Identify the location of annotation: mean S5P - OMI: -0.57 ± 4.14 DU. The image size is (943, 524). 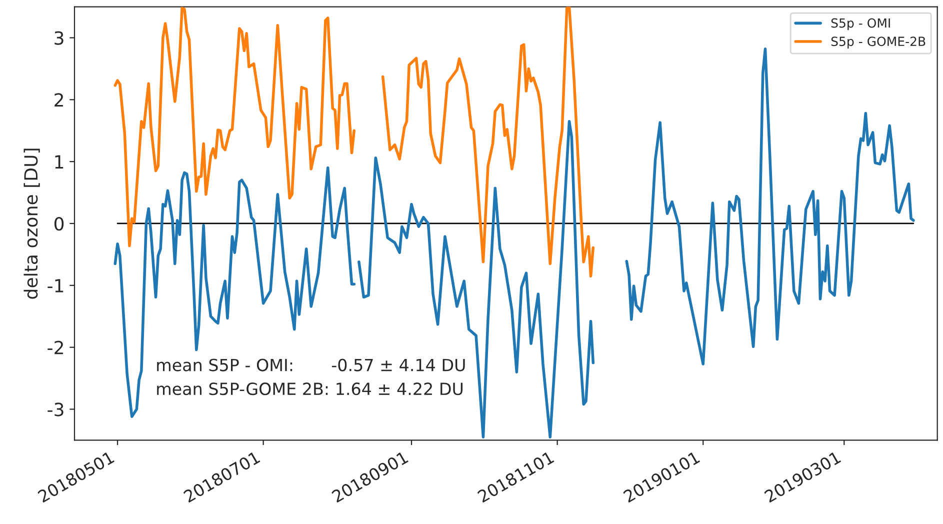
(311, 365).